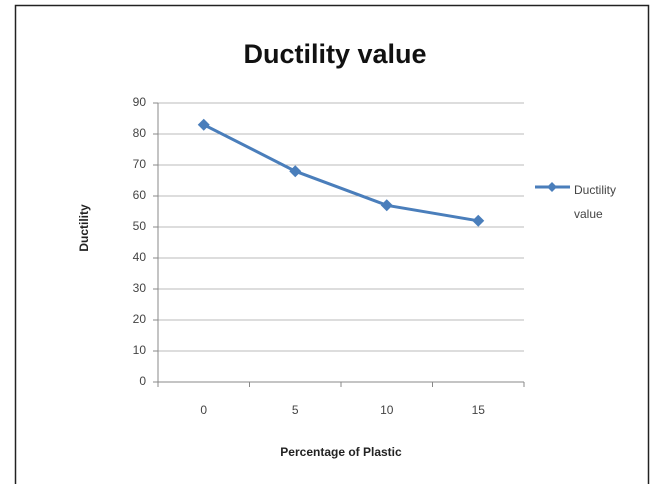 The image size is (660, 484). What do you see at coordinates (140, 133) in the screenshot?
I see `y-tick-label: 80` at bounding box center [140, 133].